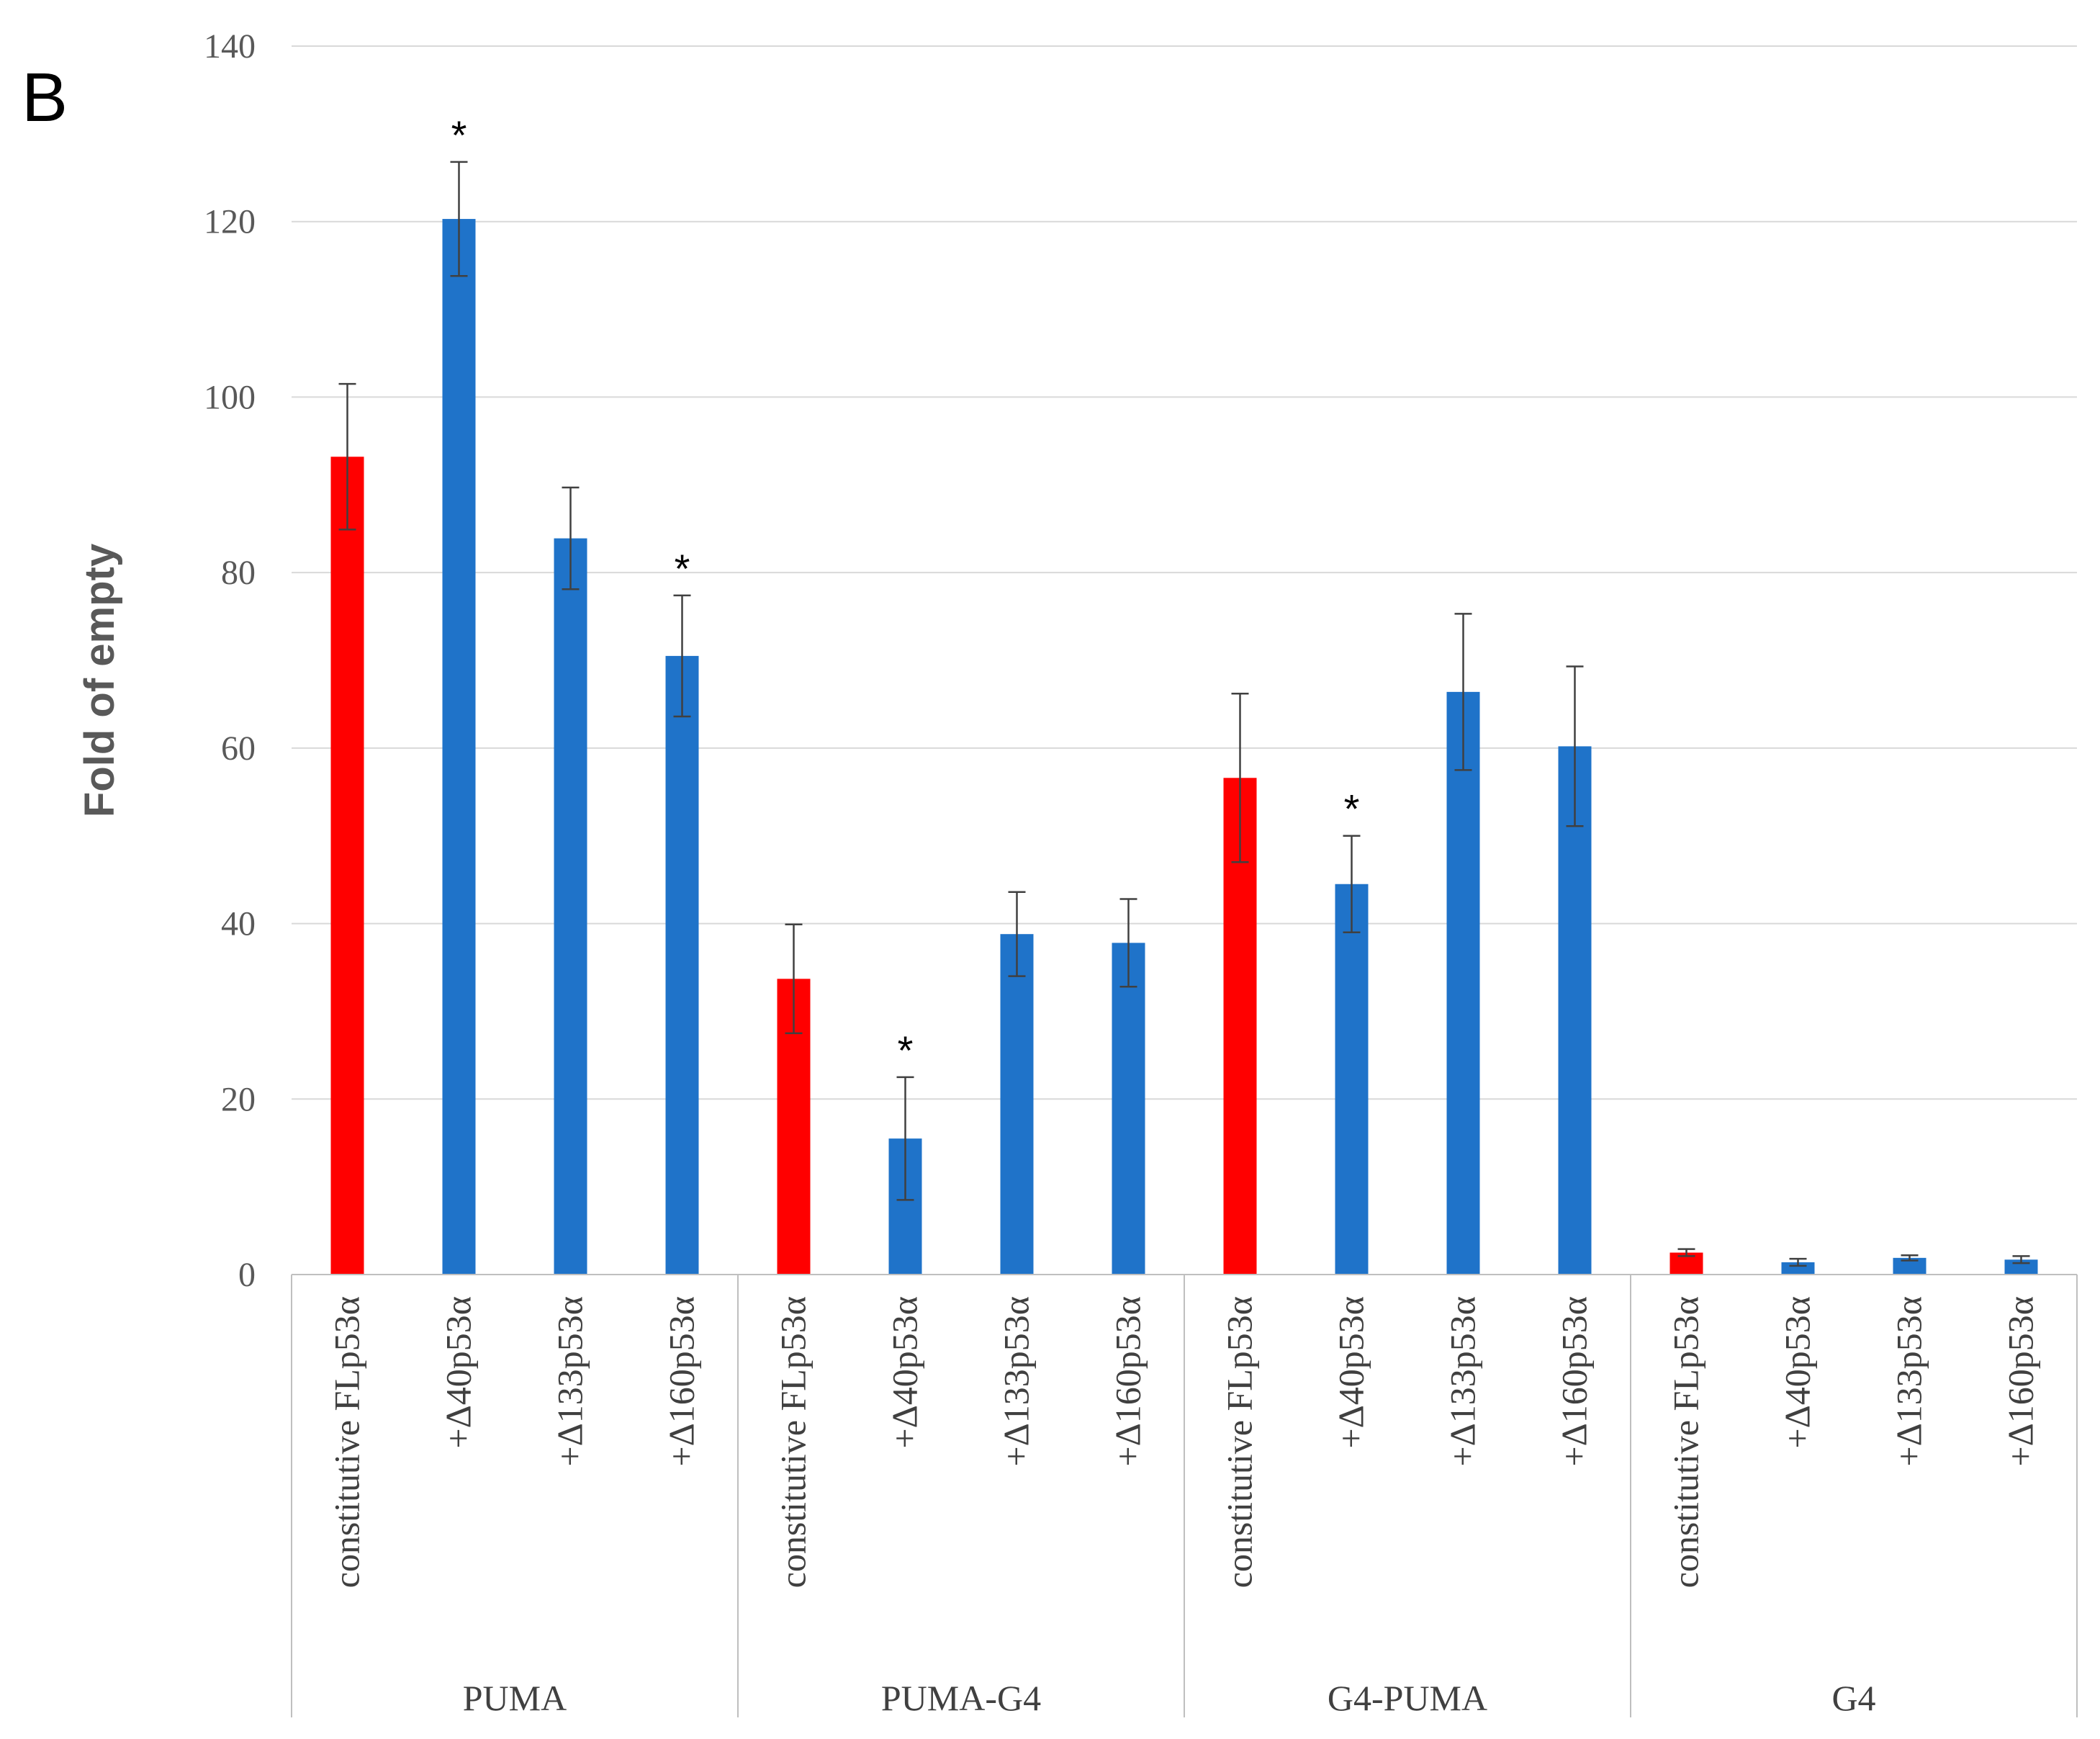 This screenshot has height=1739, width=2100. Describe the element at coordinates (247, 1275) in the screenshot. I see `y-tick-label: 0` at that location.